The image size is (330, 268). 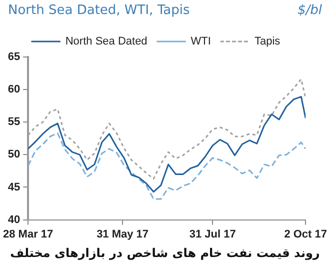 I want to click on y-tick-label: 40, so click(x=14, y=220).